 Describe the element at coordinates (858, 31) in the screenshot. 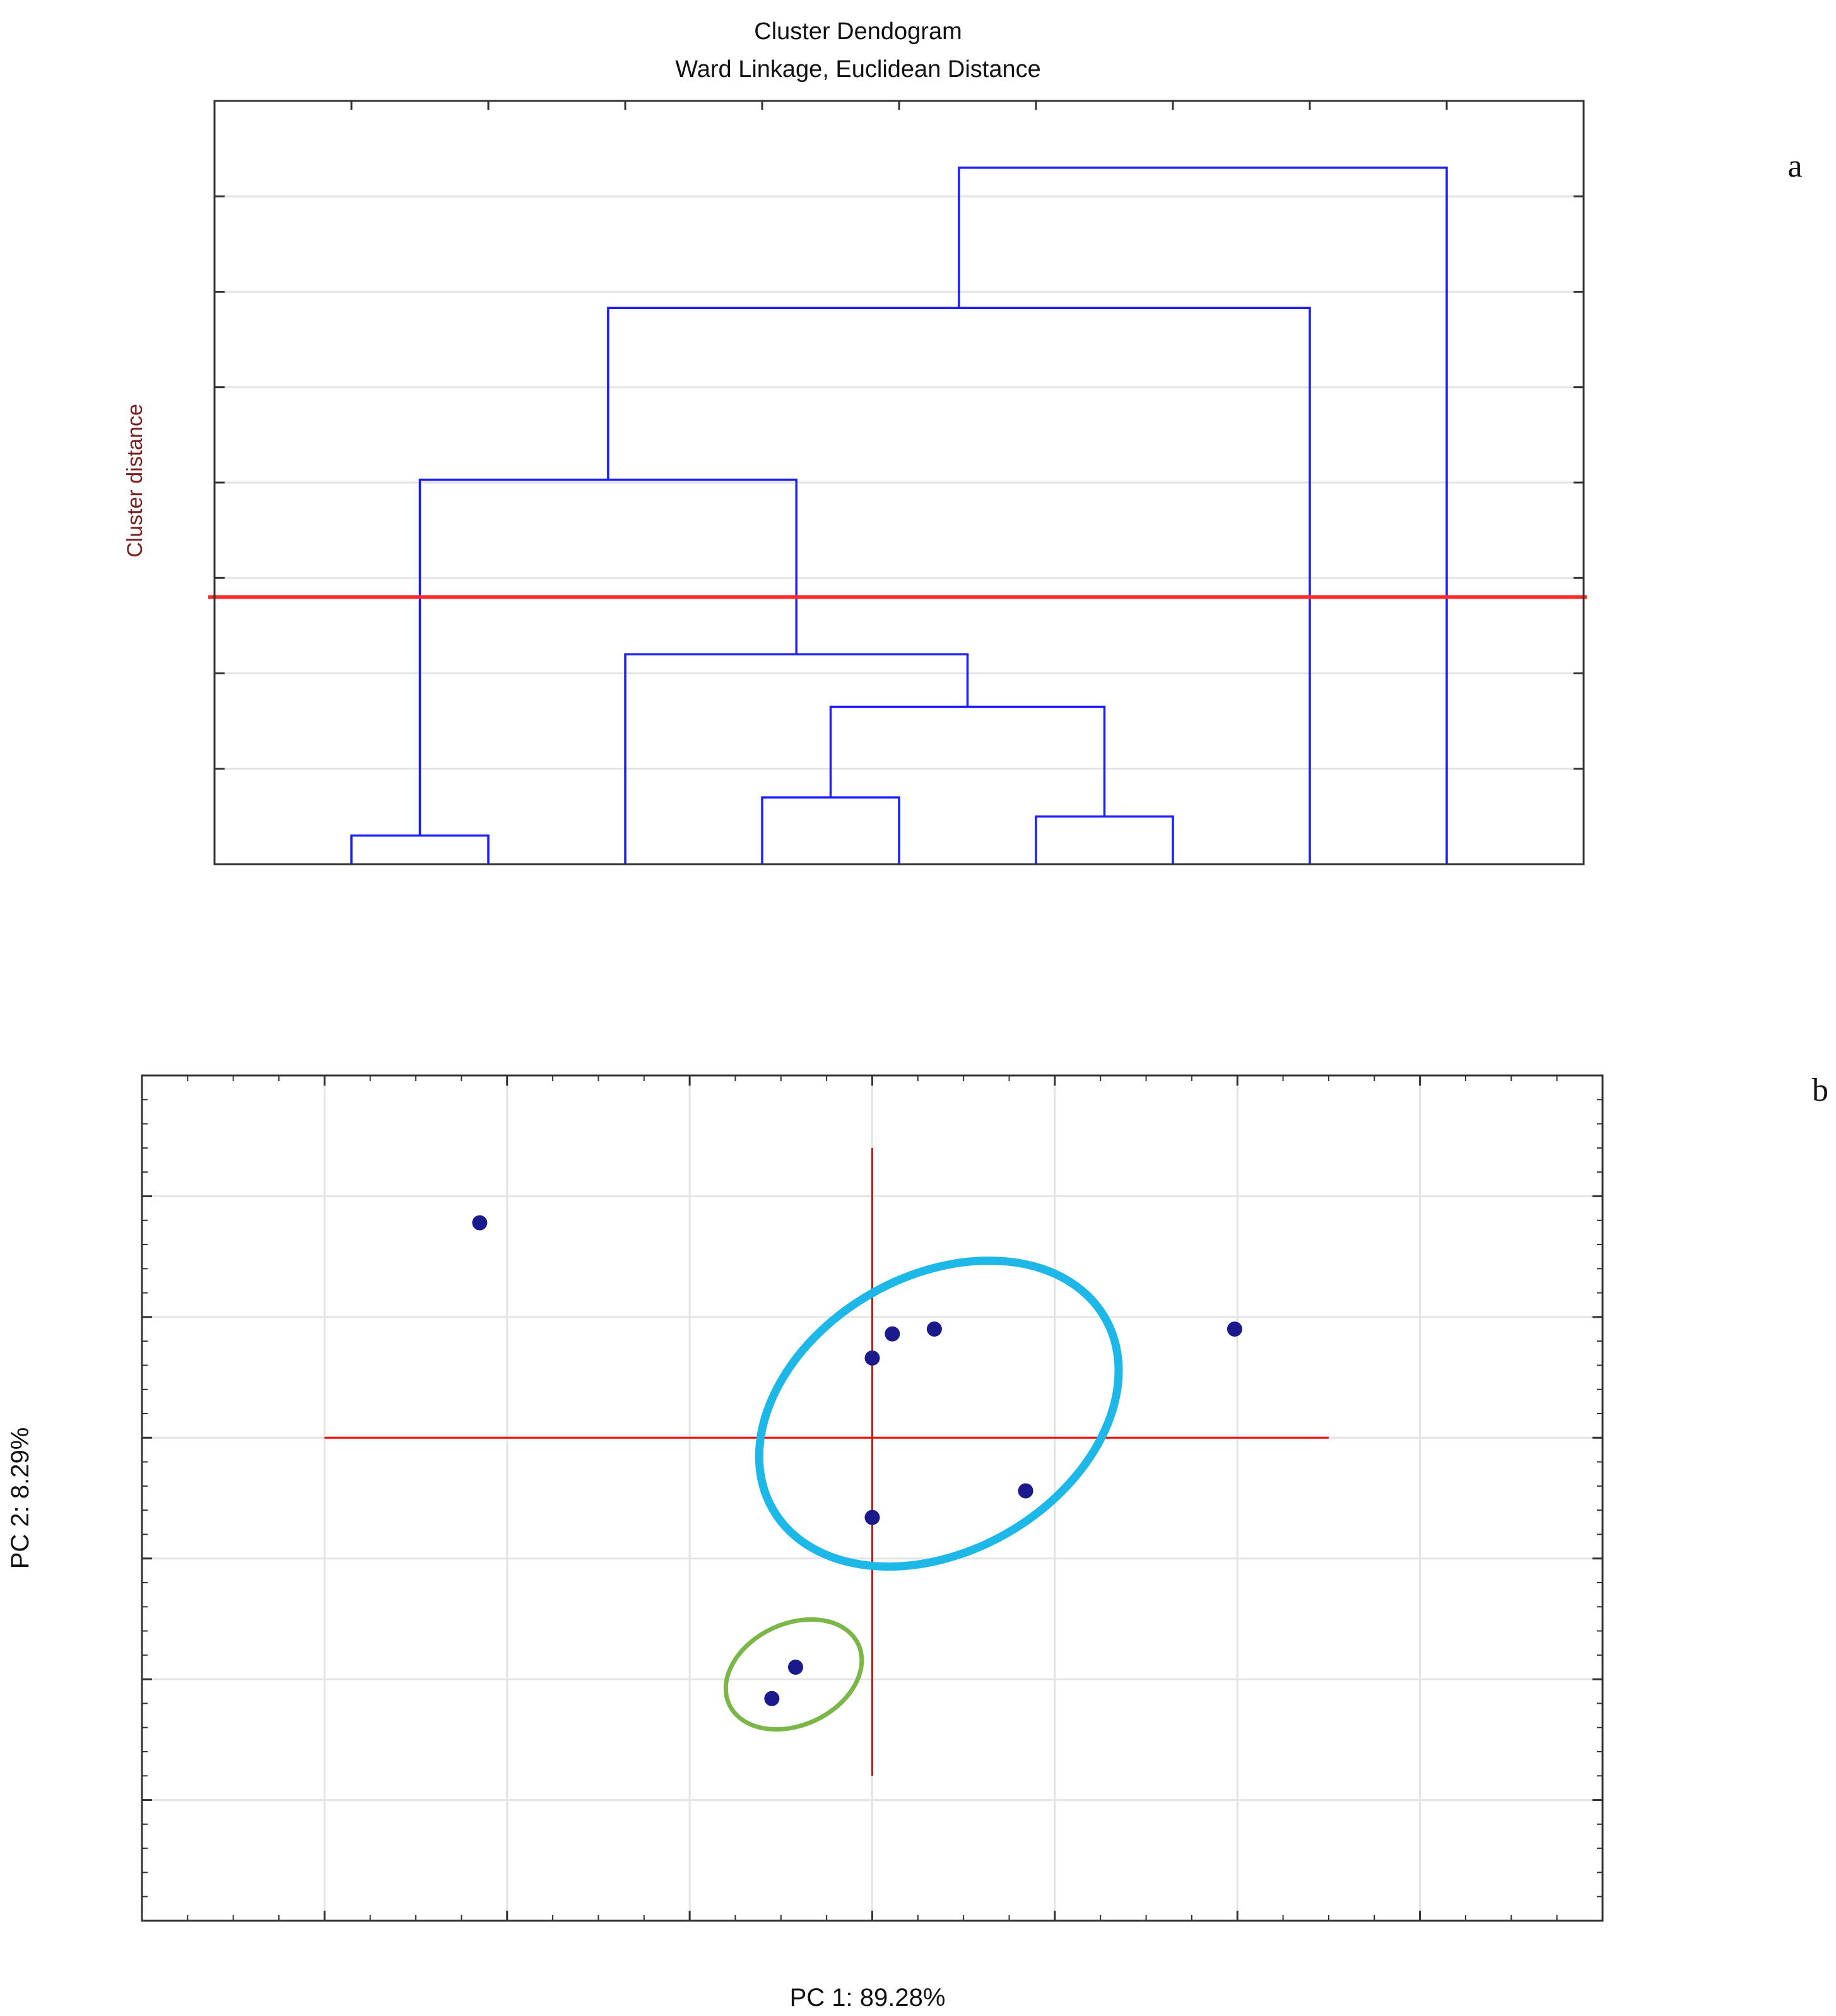

I see `dendrogram-title: Cluster Dendogram` at that location.